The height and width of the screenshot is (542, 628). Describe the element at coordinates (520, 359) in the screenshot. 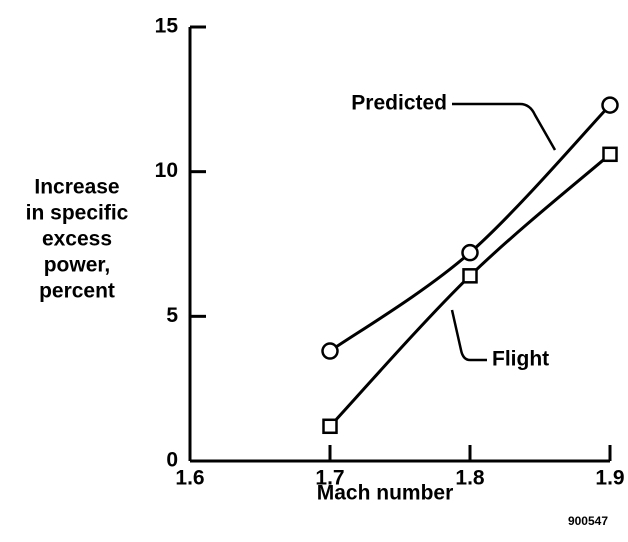

I see `series-annotation: Flight` at that location.